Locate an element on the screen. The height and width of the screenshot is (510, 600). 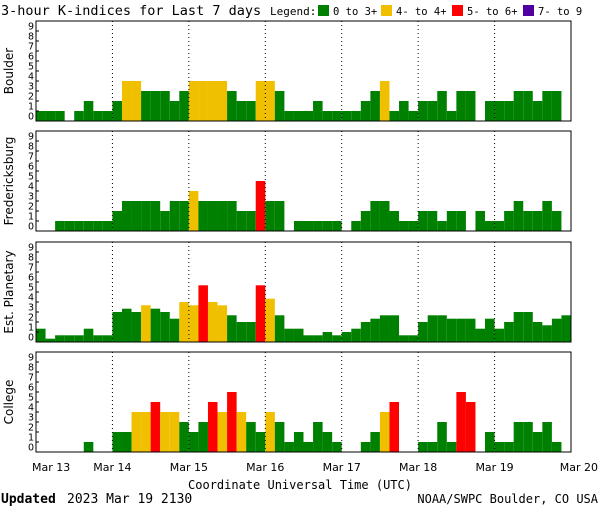
panel-label-college: College is located at coordinates (9, 402).